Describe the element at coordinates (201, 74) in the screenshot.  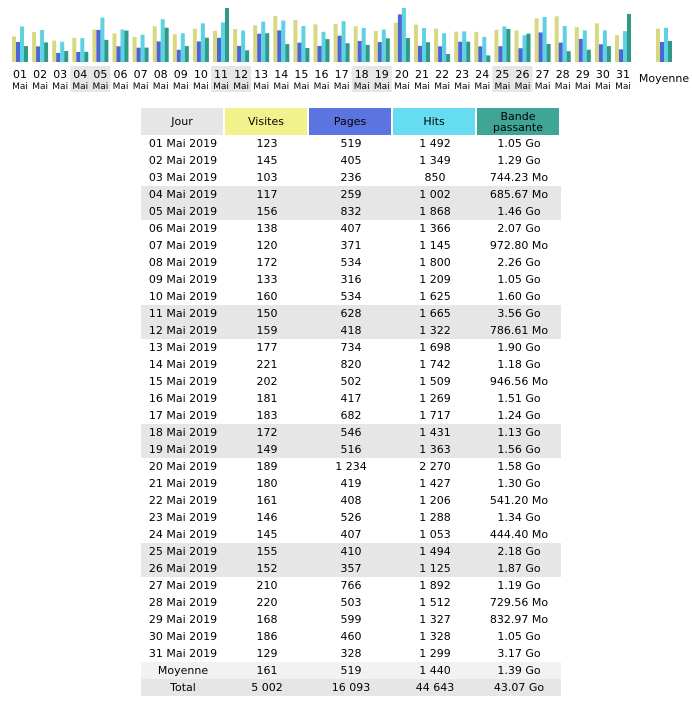
I see `day-label: 10` at that location.